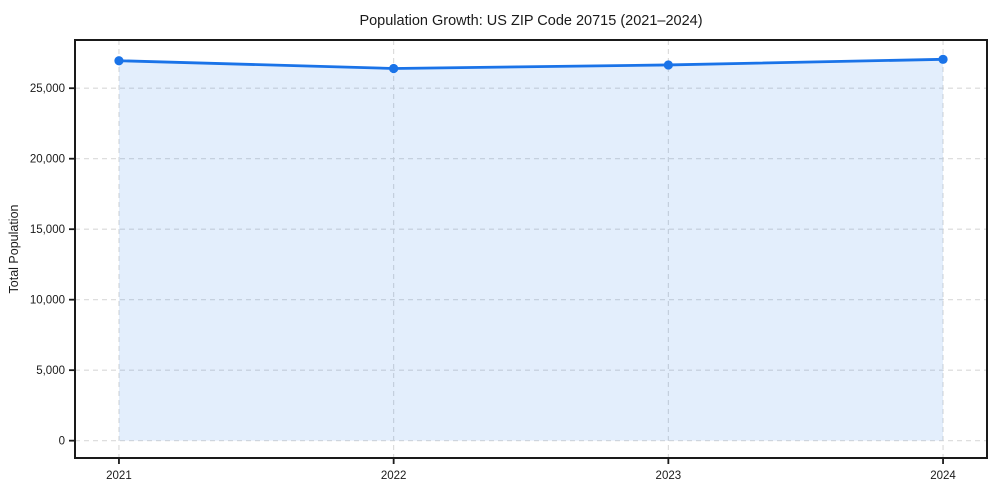 The image size is (1000, 500). I want to click on y-tick-label: 25,000, so click(47, 89).